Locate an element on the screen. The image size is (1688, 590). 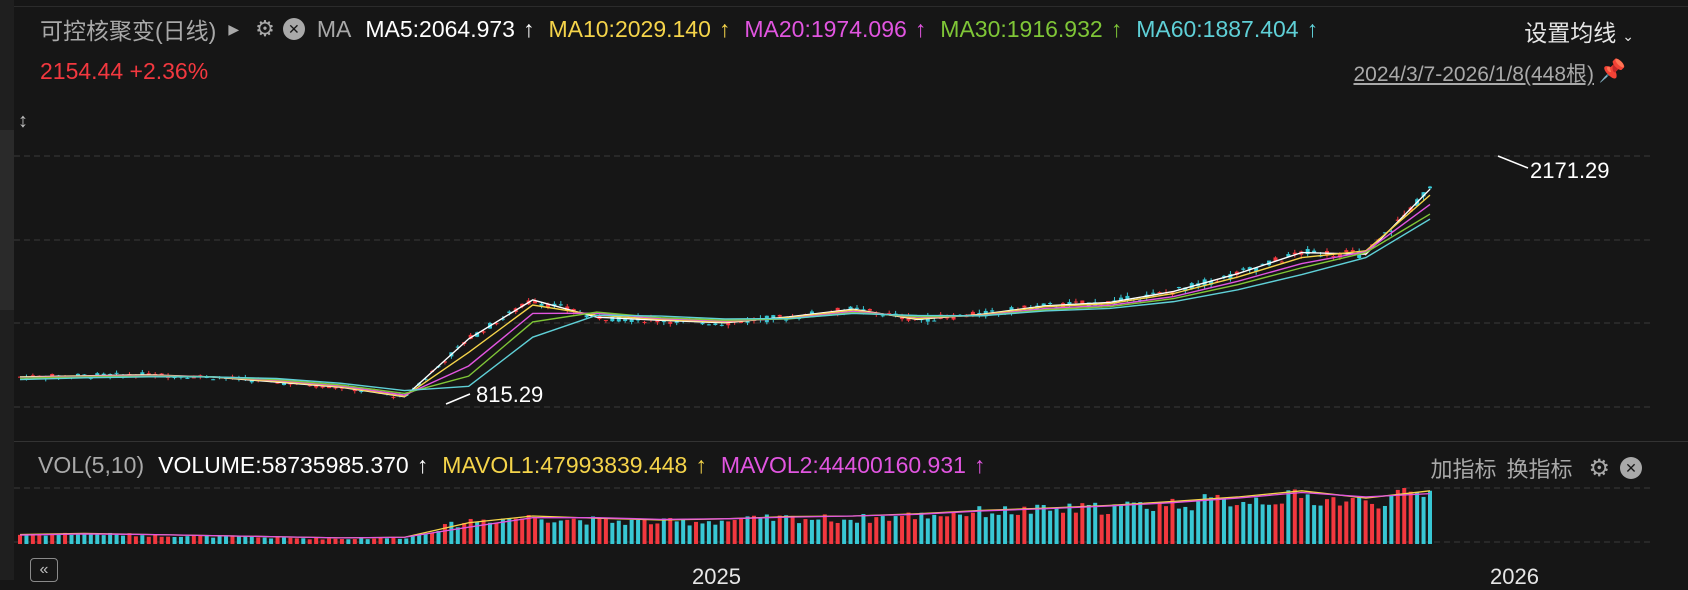
rewind-icon: « is located at coordinates (44, 570).